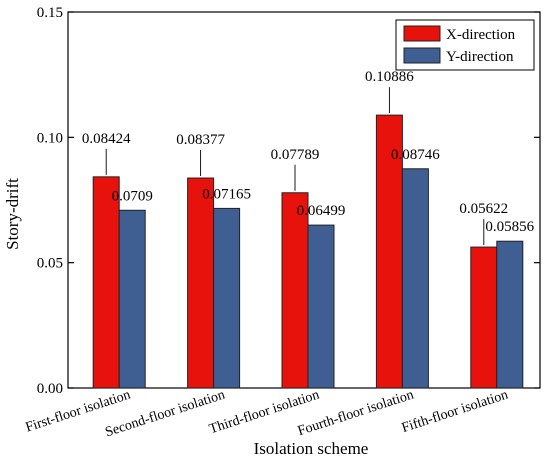 The image size is (550, 462). Describe the element at coordinates (481, 35) in the screenshot. I see `legend-label: X-direction` at that location.